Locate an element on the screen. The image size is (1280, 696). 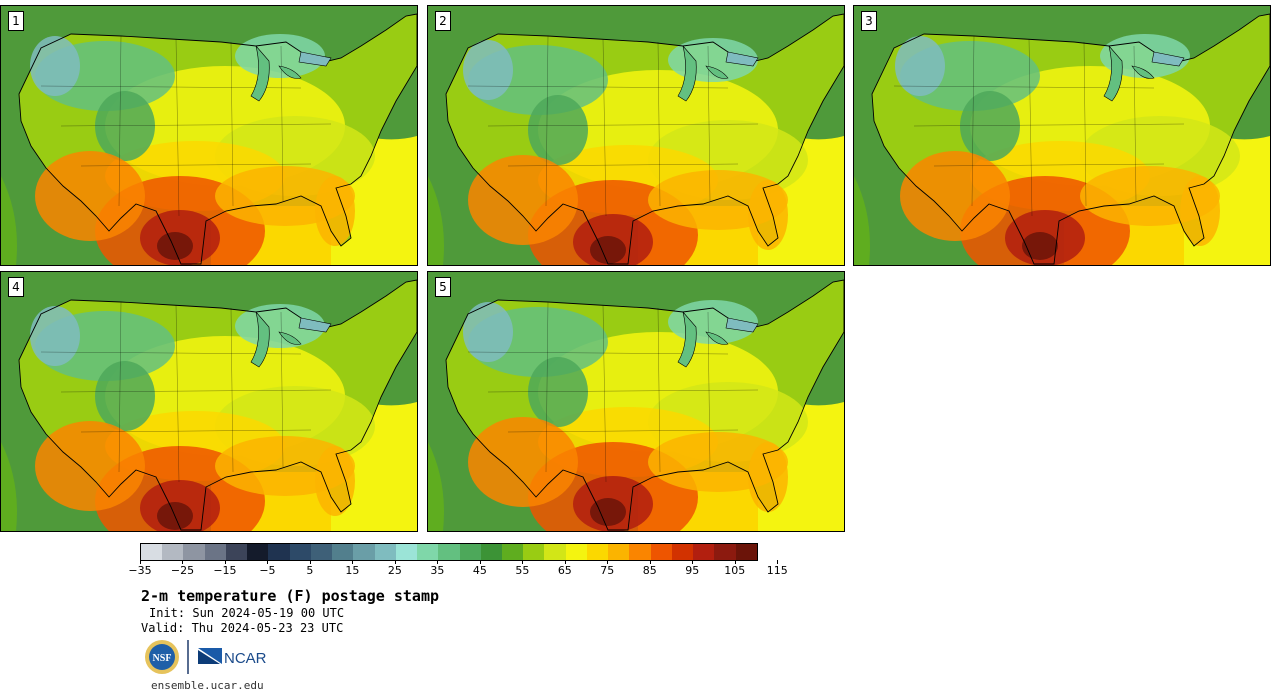
temperature-colorbar is located at coordinates (449, 552).